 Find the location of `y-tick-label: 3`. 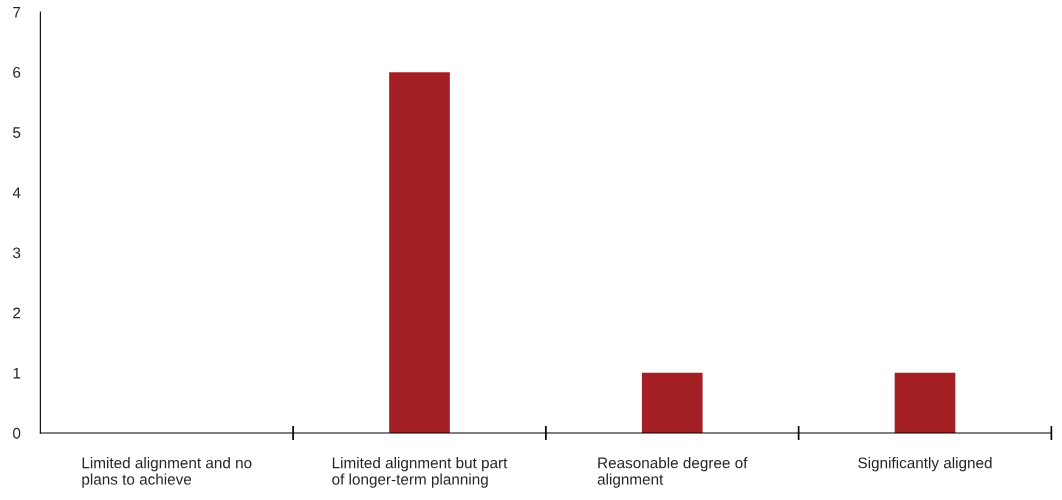

y-tick-label: 3 is located at coordinates (17, 253).